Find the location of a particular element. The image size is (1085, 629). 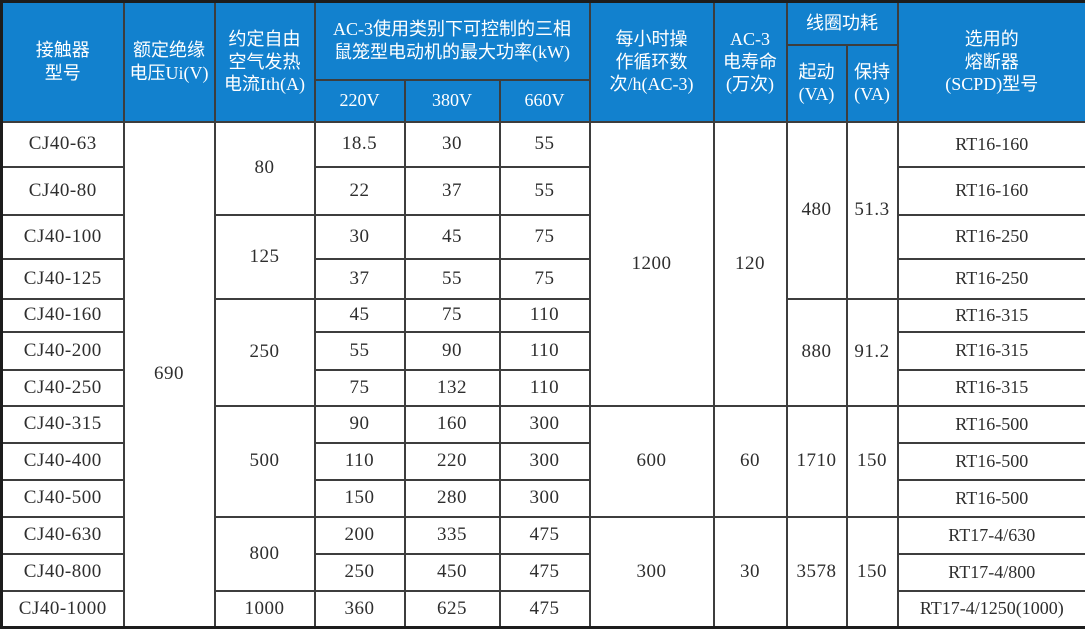

cell-power-380v: 75 is located at coordinates (452, 315).